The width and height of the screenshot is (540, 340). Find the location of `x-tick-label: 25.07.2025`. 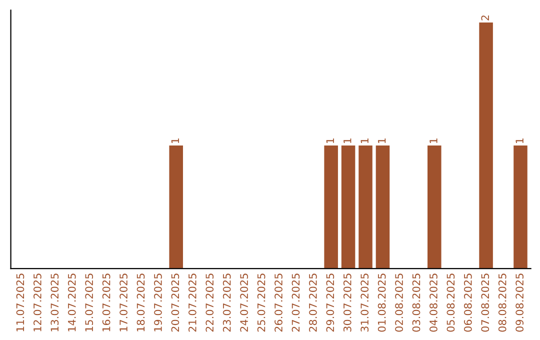

x-tick-label: 25.07.2025 is located at coordinates (261, 303).